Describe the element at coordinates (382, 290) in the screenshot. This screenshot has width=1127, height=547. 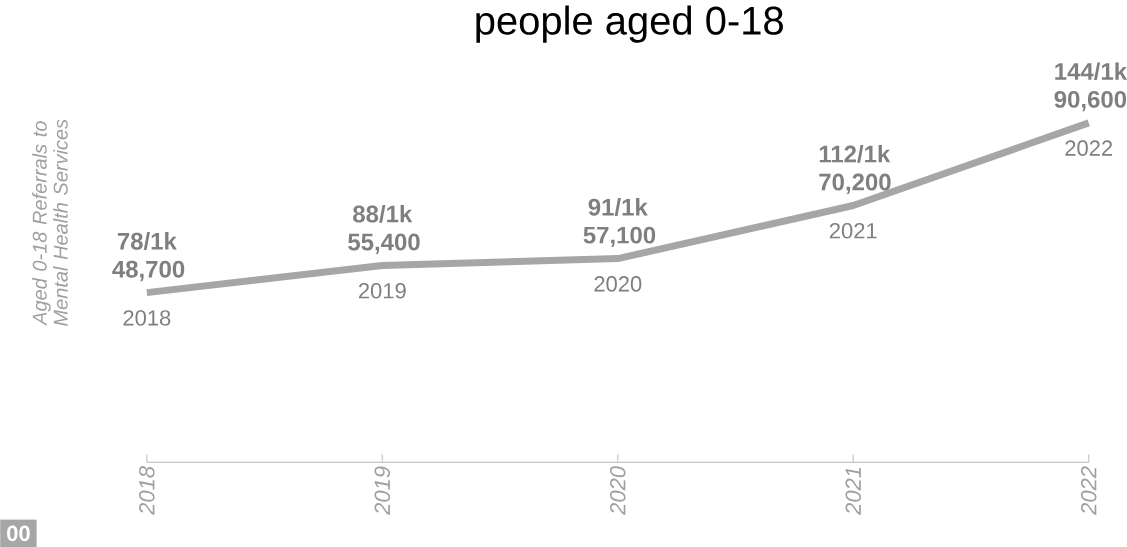
I see `annotation: 2019` at that location.